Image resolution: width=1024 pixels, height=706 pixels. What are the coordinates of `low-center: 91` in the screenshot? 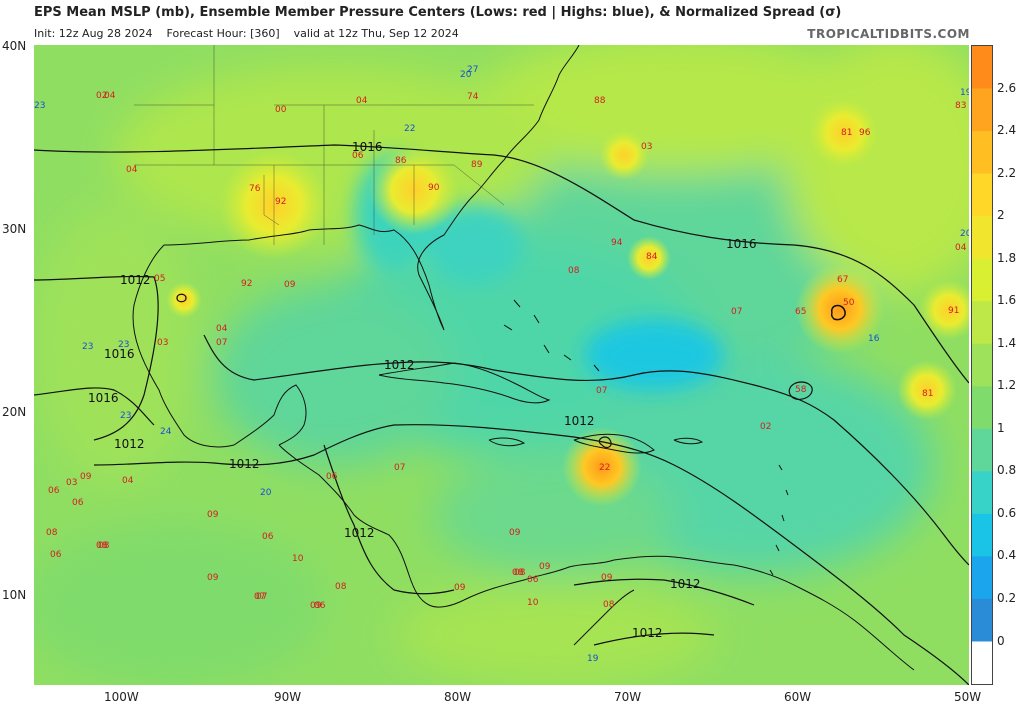 It's located at (953, 311).